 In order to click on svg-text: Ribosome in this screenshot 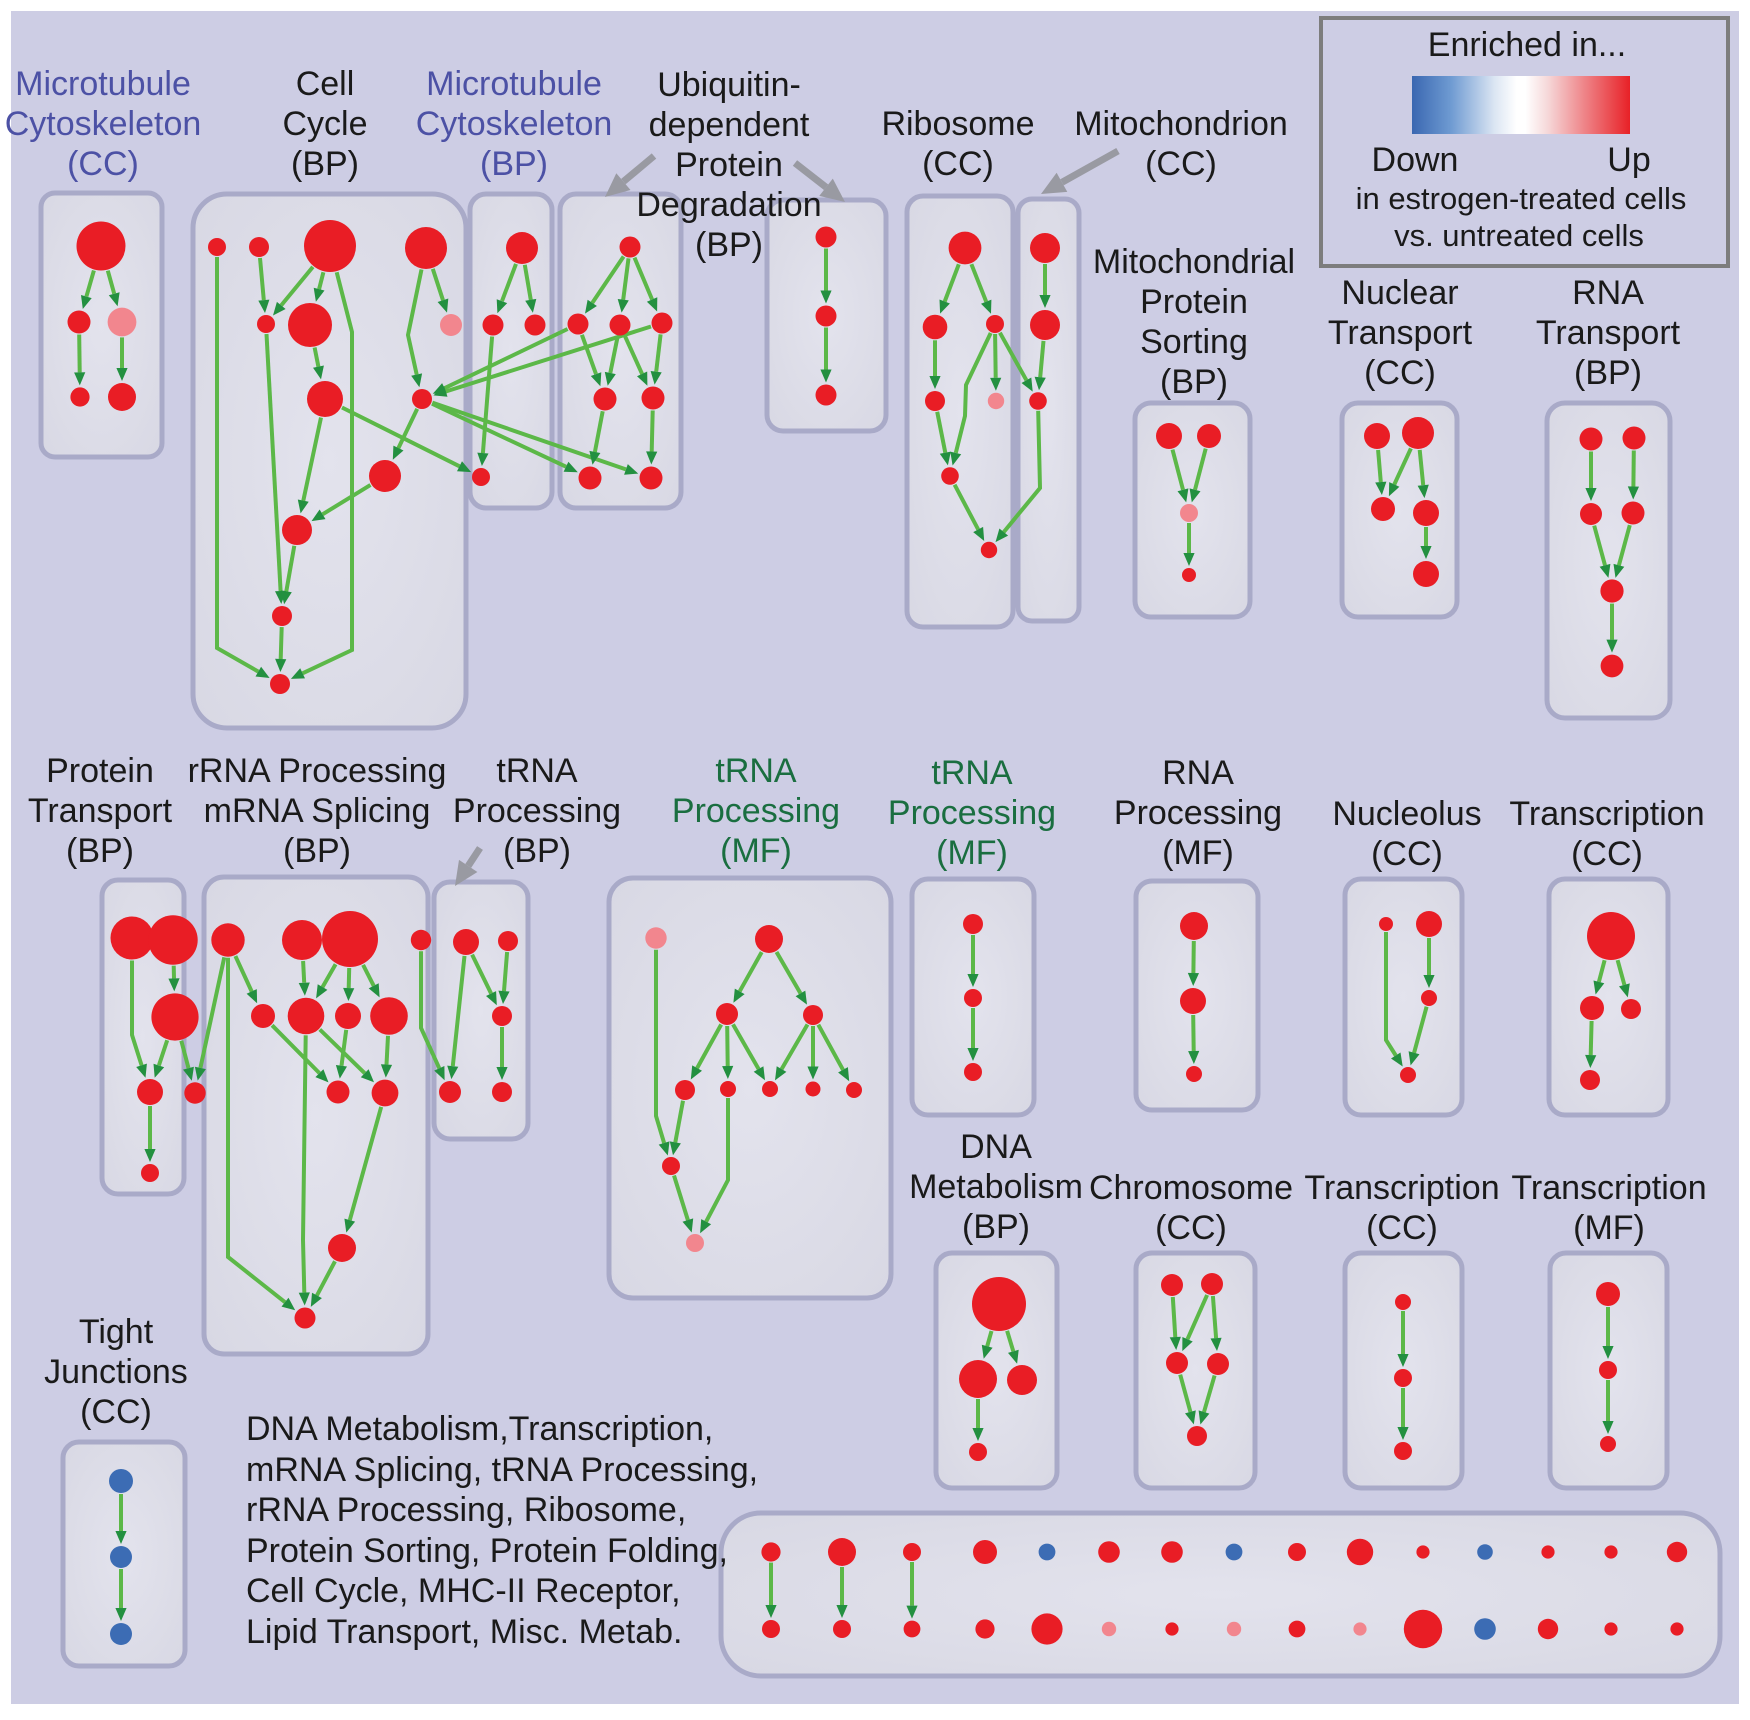, I will do `click(957, 124)`.